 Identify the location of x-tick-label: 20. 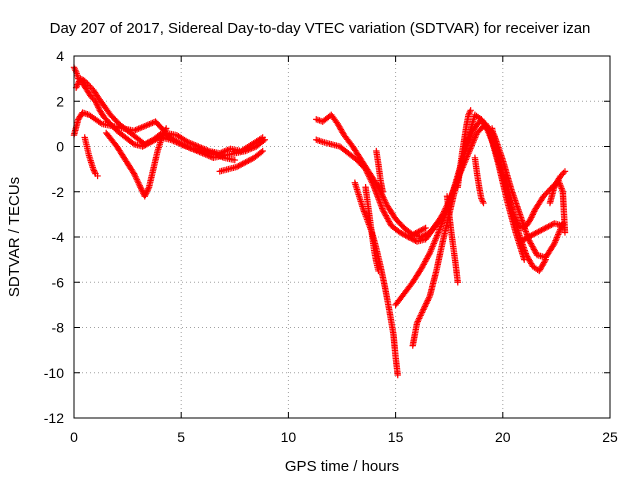
(503, 437).